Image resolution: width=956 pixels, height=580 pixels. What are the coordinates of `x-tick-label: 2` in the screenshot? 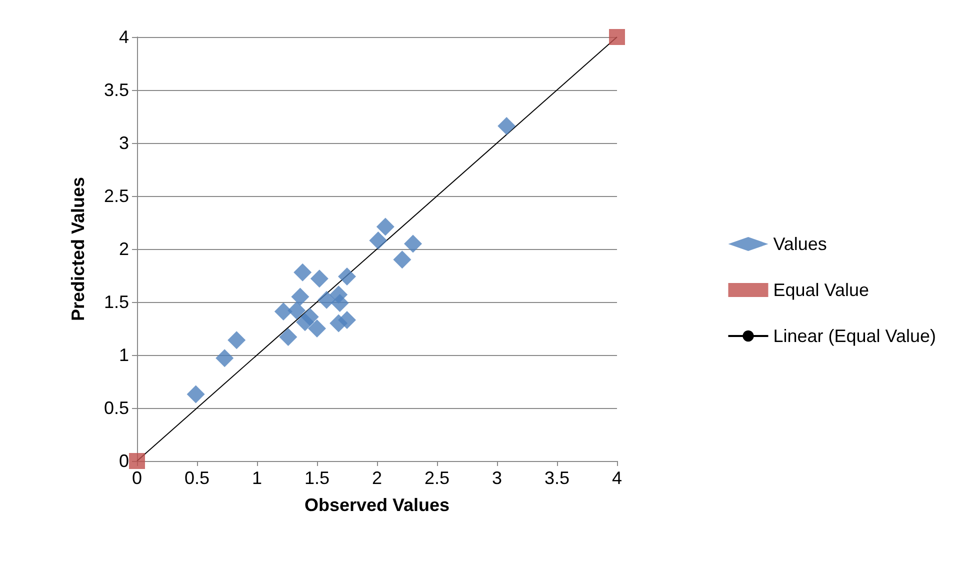 It's located at (377, 478).